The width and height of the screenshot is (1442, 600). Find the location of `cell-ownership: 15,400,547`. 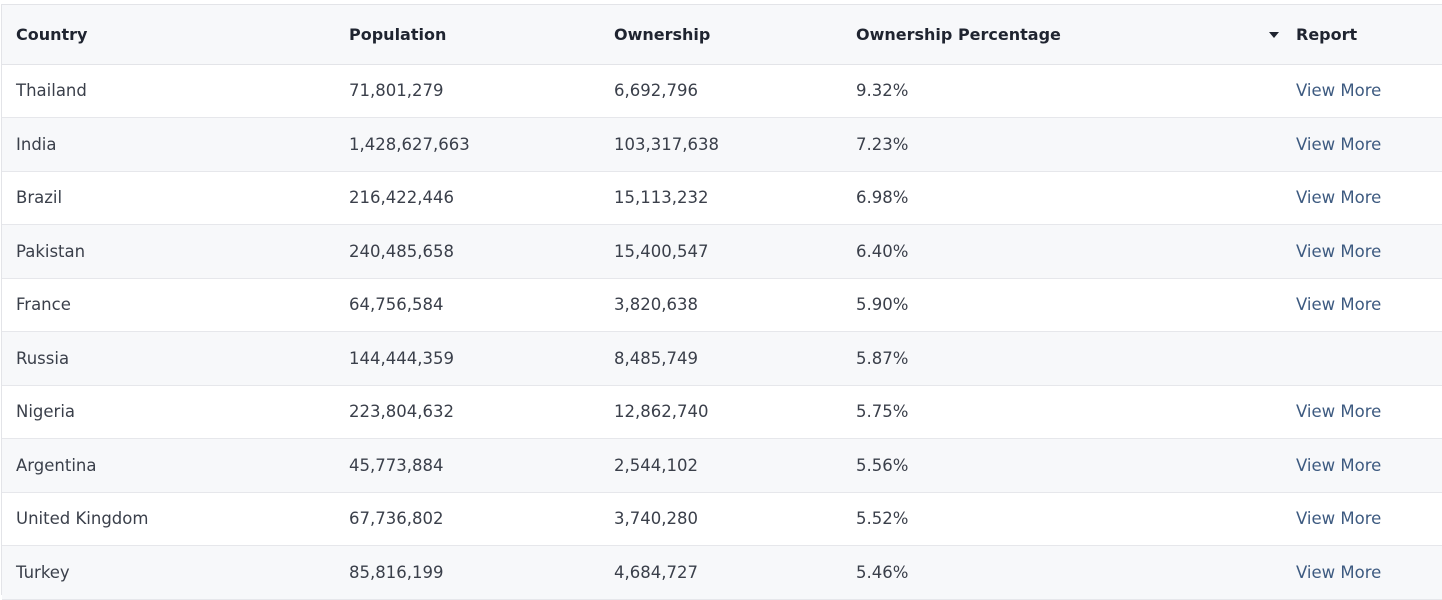

cell-ownership: 15,400,547 is located at coordinates (721, 251).